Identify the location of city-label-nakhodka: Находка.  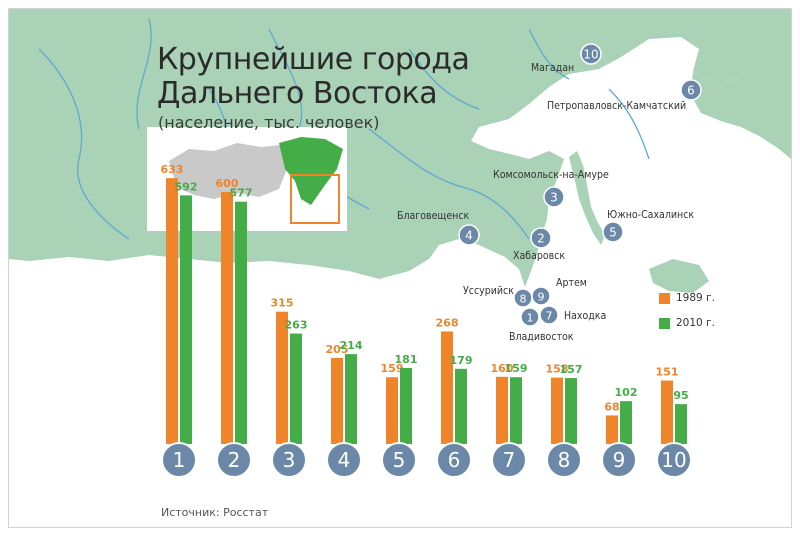
(585, 316).